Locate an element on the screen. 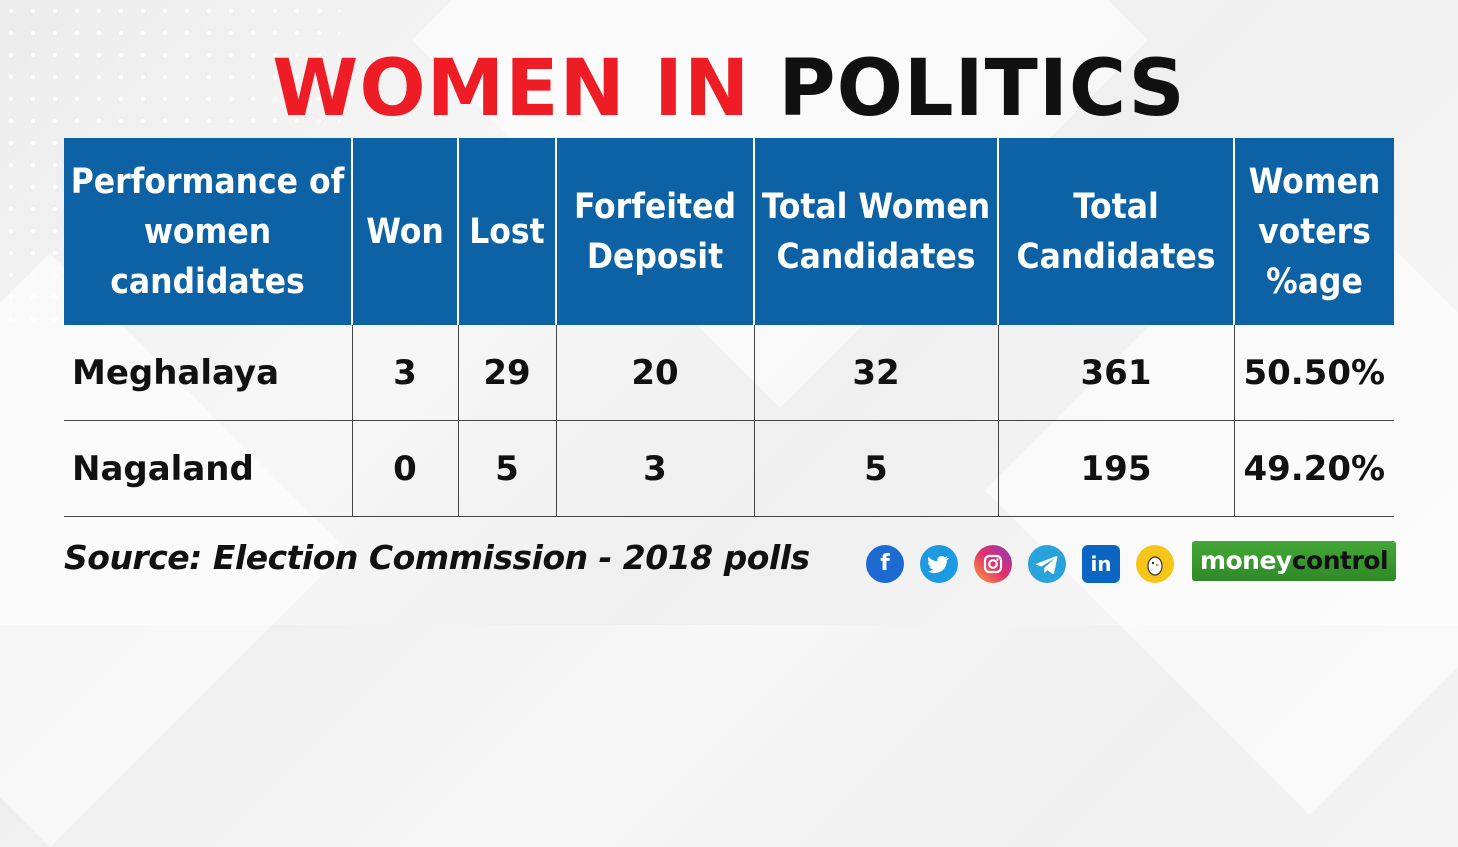 This screenshot has height=847, width=1458. table-row: Meghalaya 3 29 20 32 361 50.50% is located at coordinates (729, 373).